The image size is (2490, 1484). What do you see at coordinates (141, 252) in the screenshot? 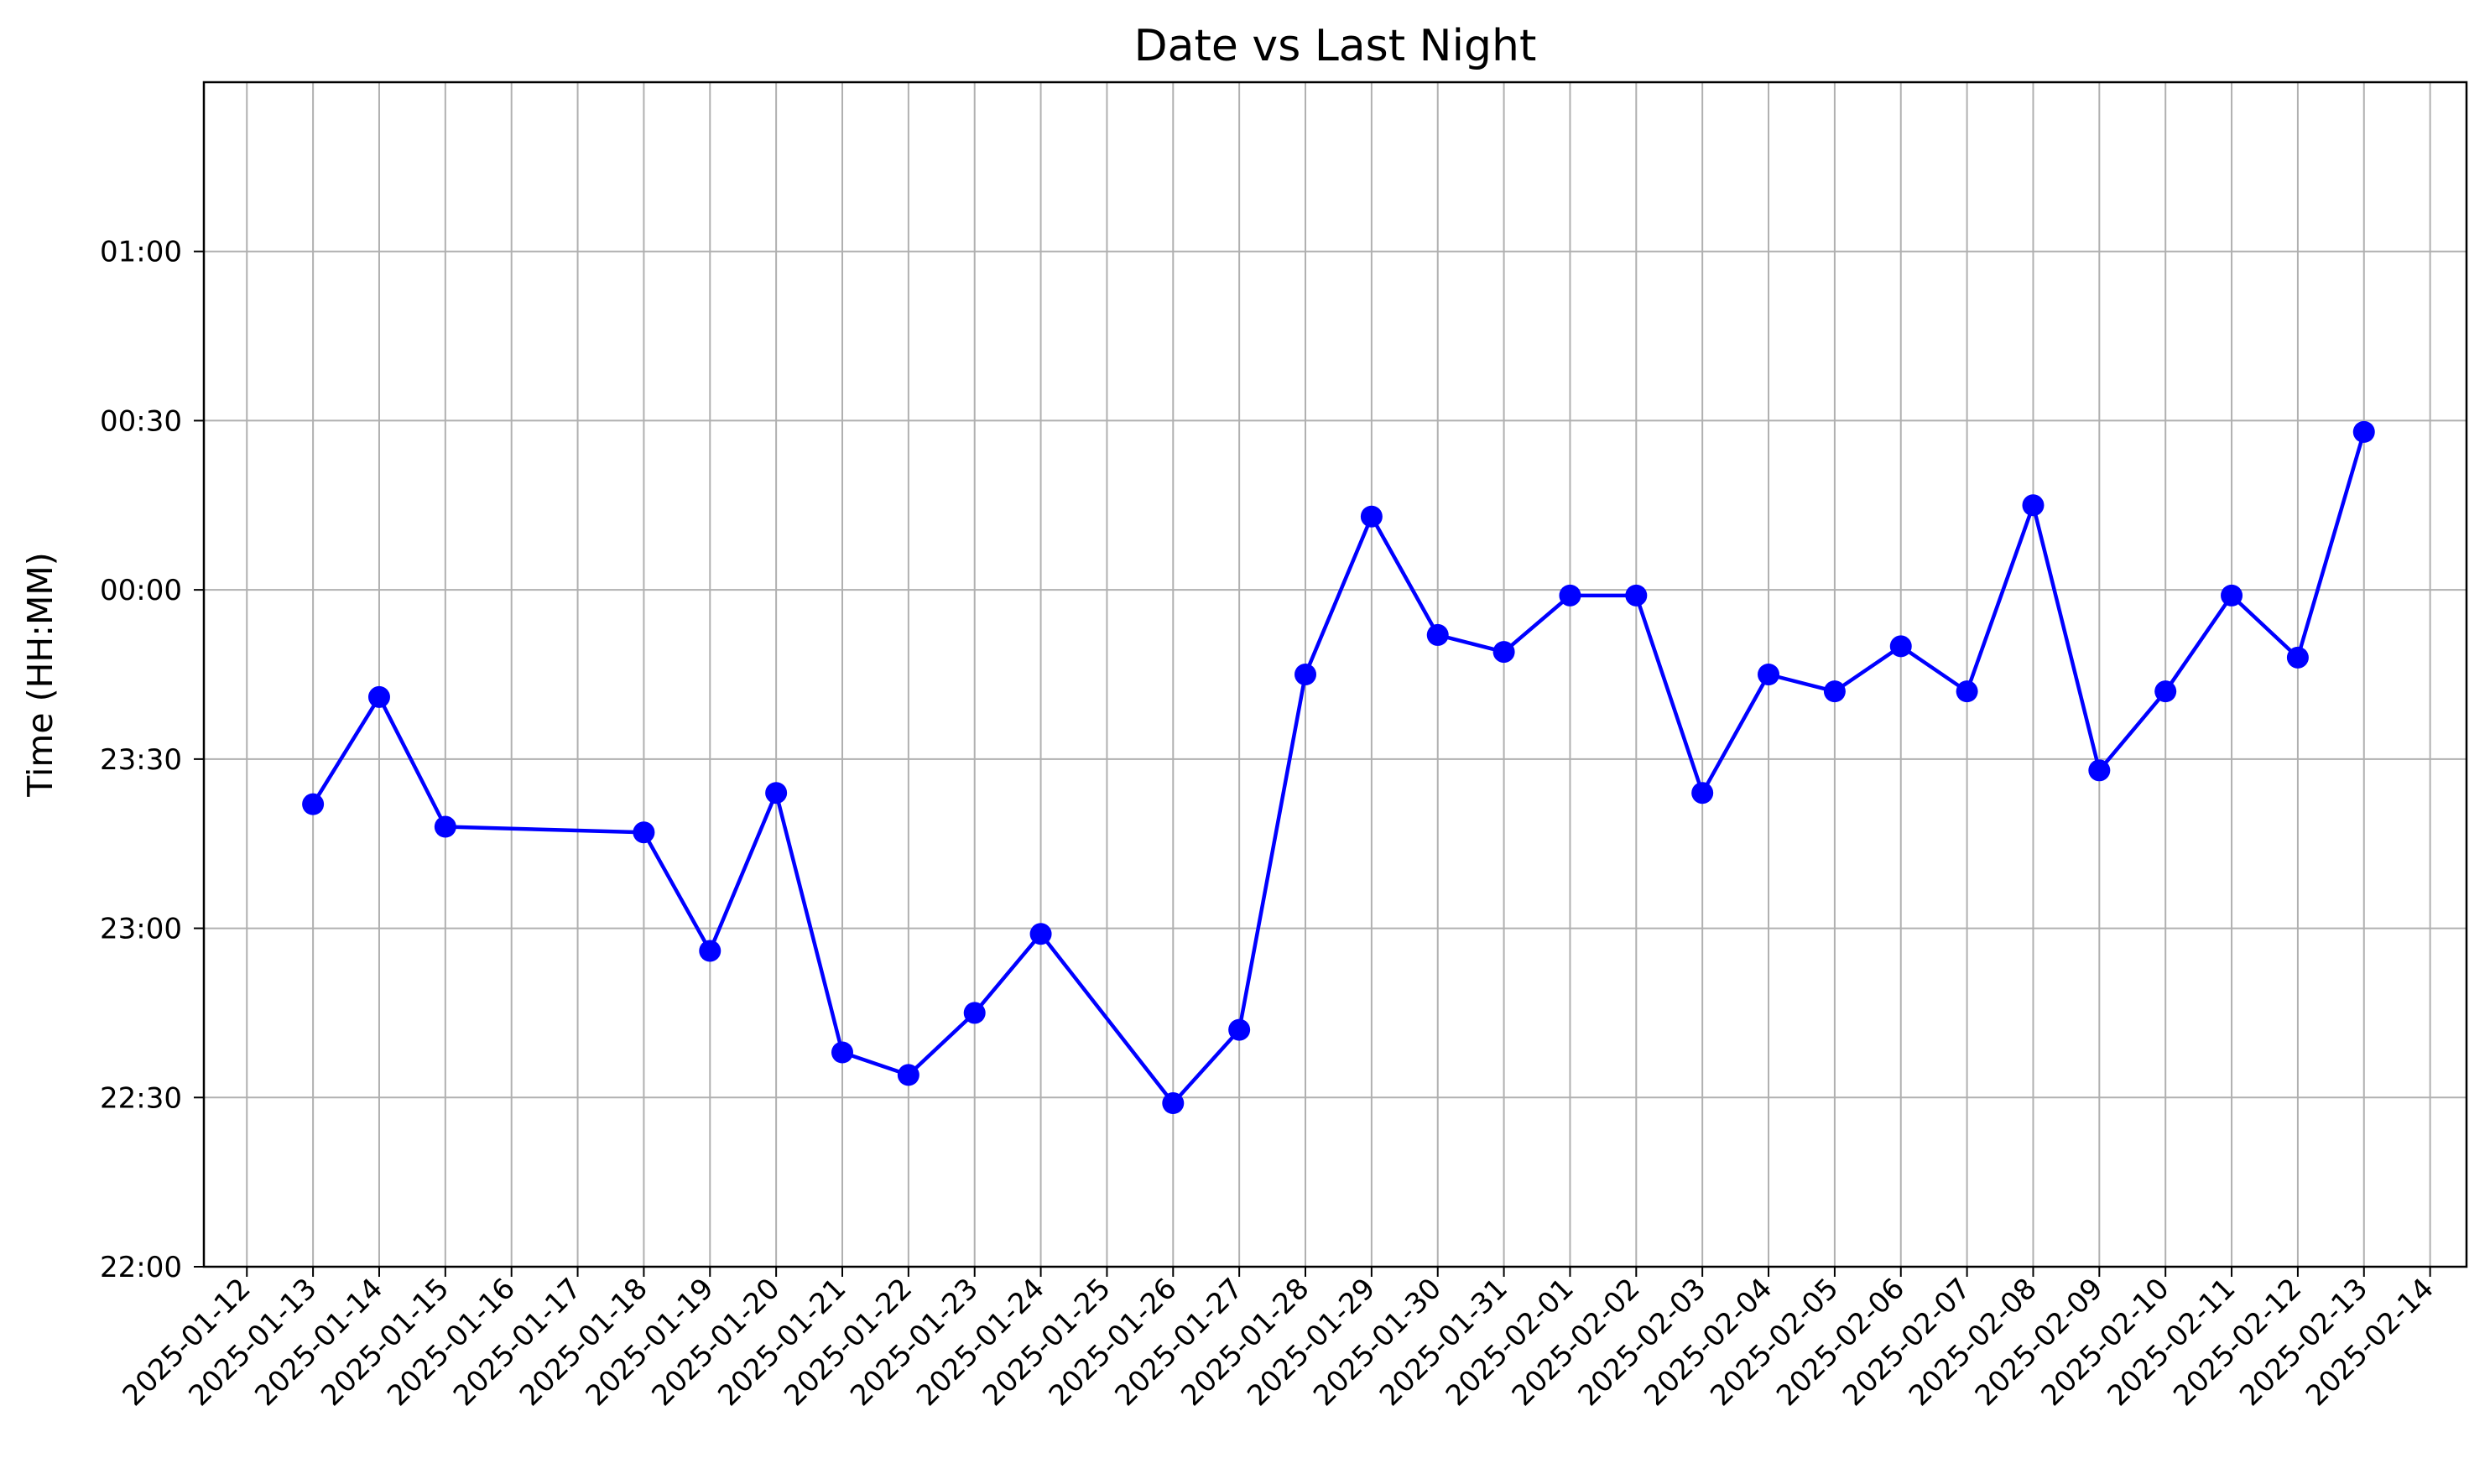
I see `y-tick-label: 01:00` at bounding box center [141, 252].